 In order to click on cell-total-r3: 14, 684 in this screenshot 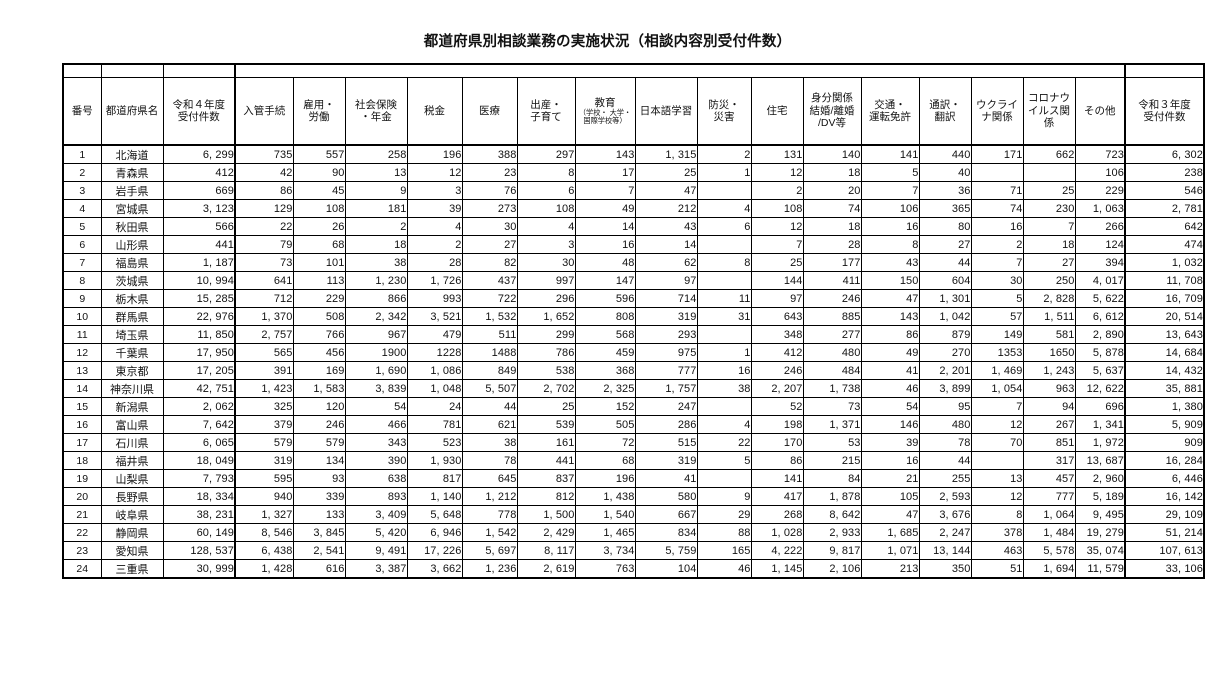, I will do `click(1164, 352)`.